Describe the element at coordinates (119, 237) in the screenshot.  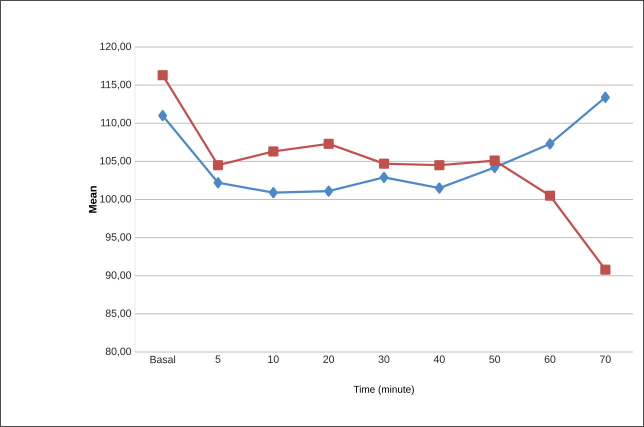
I see `y-tick-label: 95,00` at that location.